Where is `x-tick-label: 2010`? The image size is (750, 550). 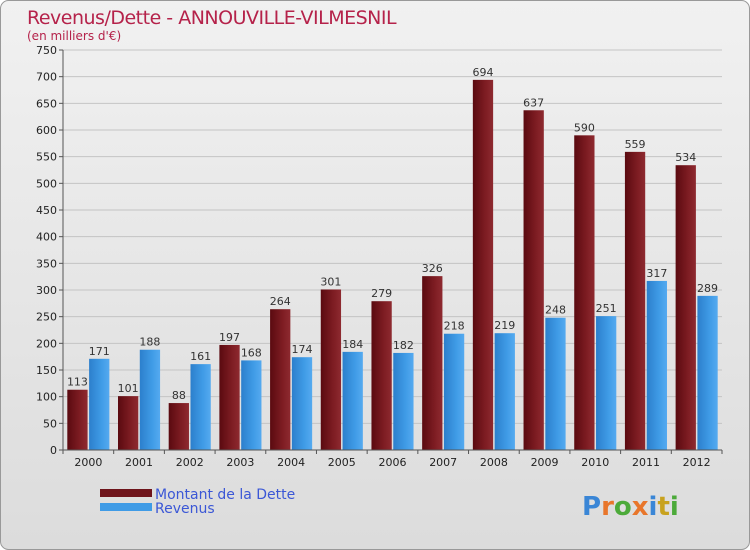 x-tick-label: 2010 is located at coordinates (595, 462).